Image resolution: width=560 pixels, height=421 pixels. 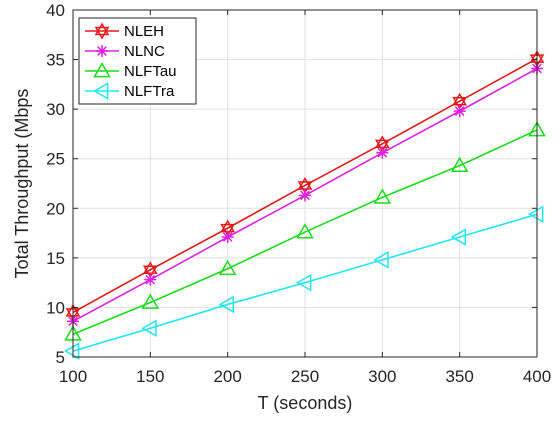 I want to click on y-tick-label: 25, so click(x=55, y=159).